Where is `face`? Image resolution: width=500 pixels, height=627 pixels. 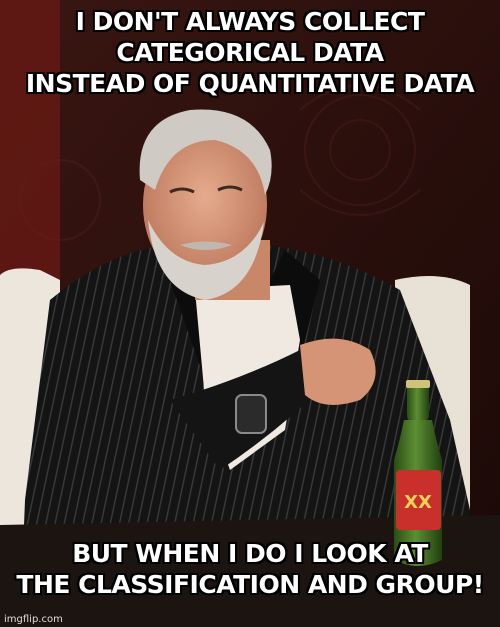
face is located at coordinates (205, 205).